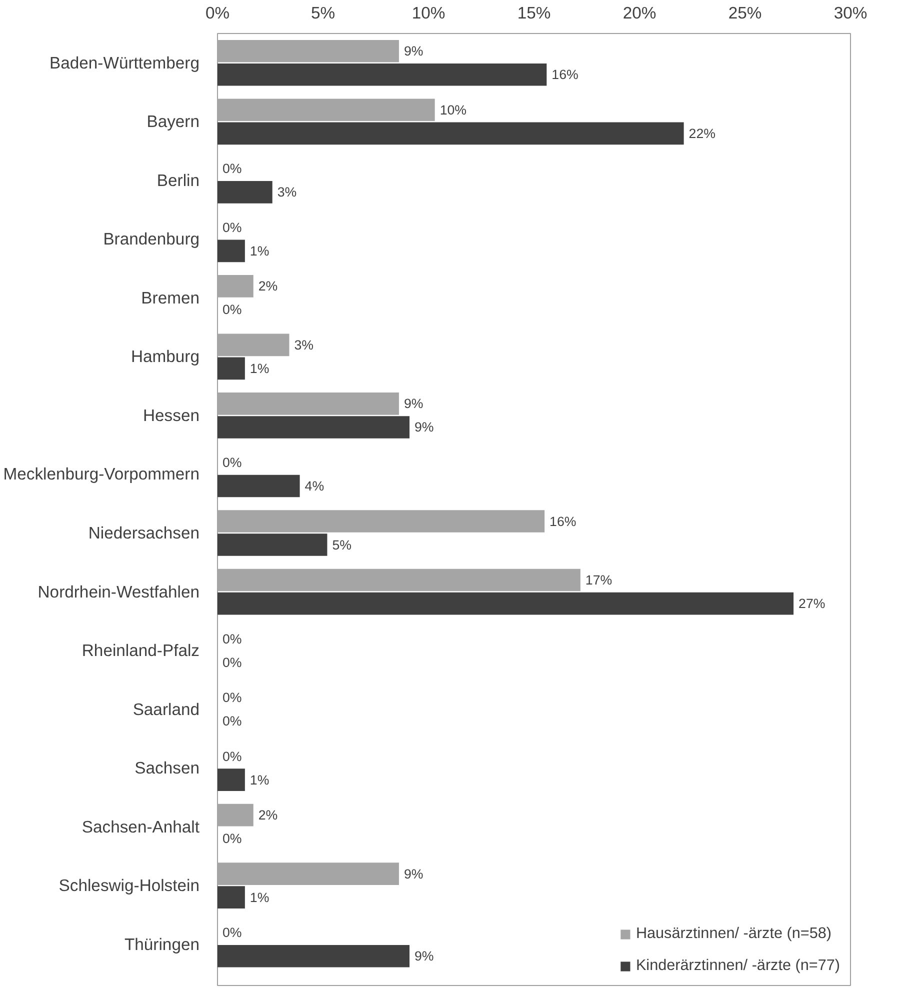  Describe the element at coordinates (178, 180) in the screenshot. I see `y-tick-label: Berlin` at that location.